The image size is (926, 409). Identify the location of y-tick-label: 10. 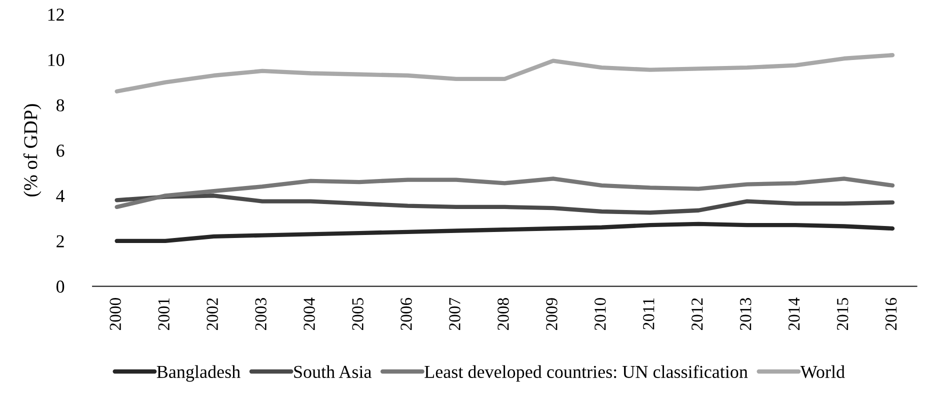
(56, 60).